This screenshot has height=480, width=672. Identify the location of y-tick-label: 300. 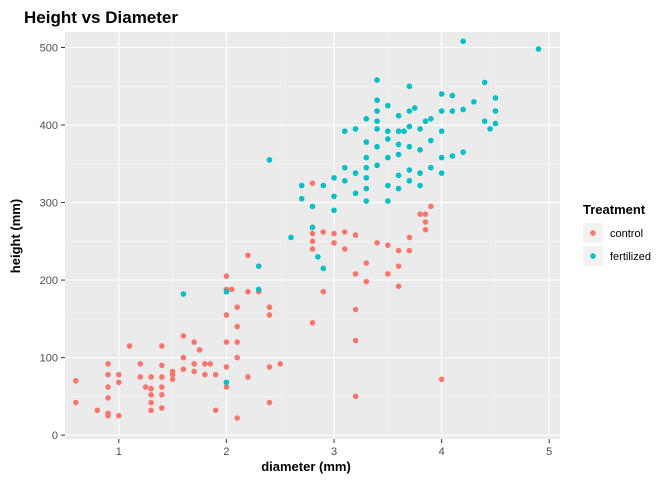
(49, 204).